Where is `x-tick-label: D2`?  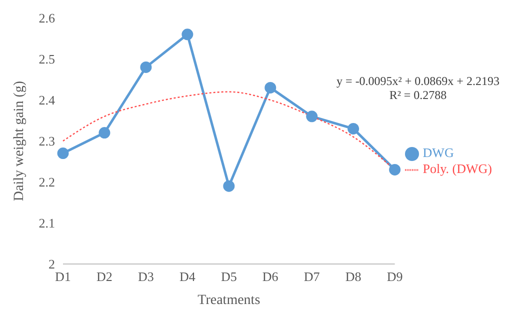
x-tick-label: D2 is located at coordinates (104, 276).